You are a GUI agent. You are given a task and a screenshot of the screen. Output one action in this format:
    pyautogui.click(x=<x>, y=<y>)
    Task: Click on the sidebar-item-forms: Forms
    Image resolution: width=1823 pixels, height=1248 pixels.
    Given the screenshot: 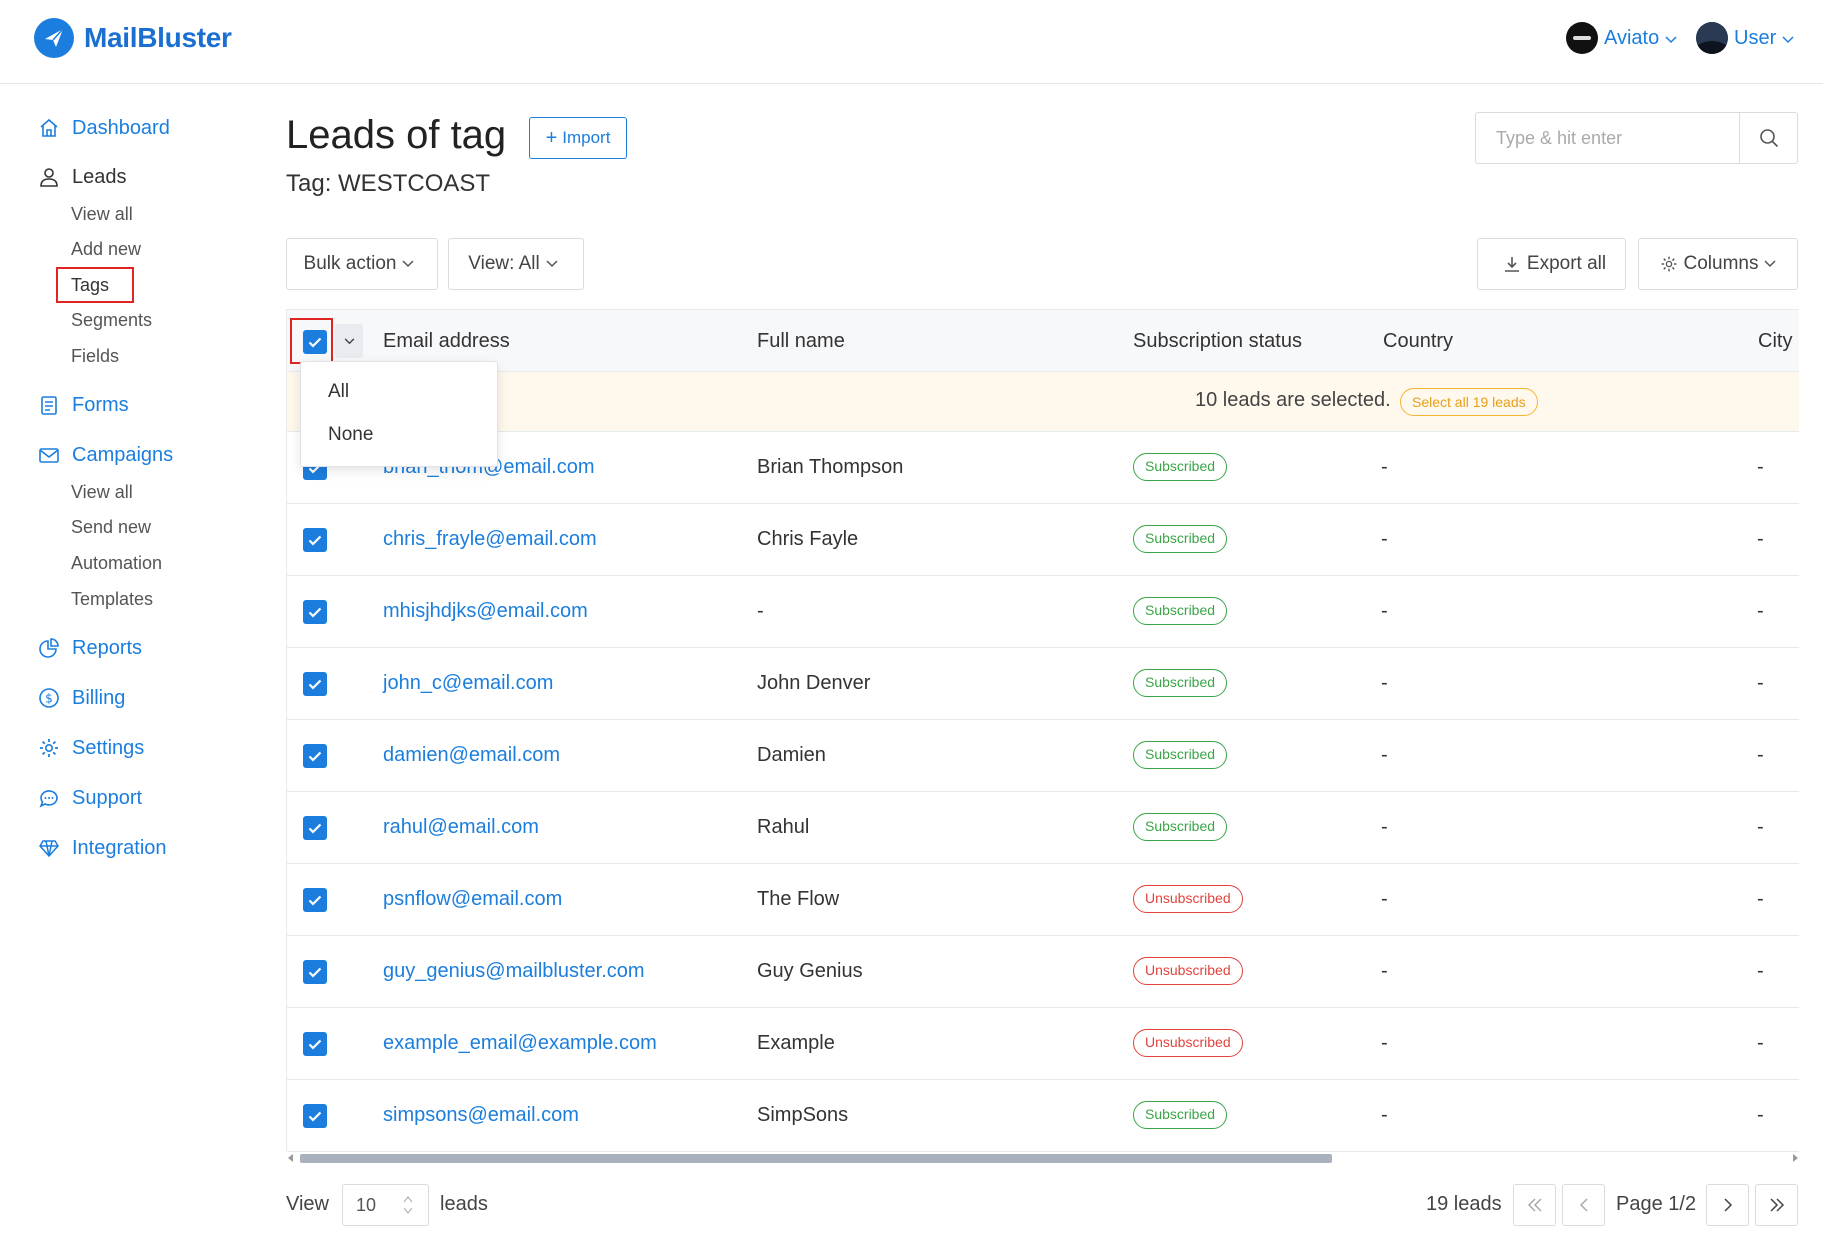 What is the action you would take?
    pyautogui.click(x=83, y=405)
    